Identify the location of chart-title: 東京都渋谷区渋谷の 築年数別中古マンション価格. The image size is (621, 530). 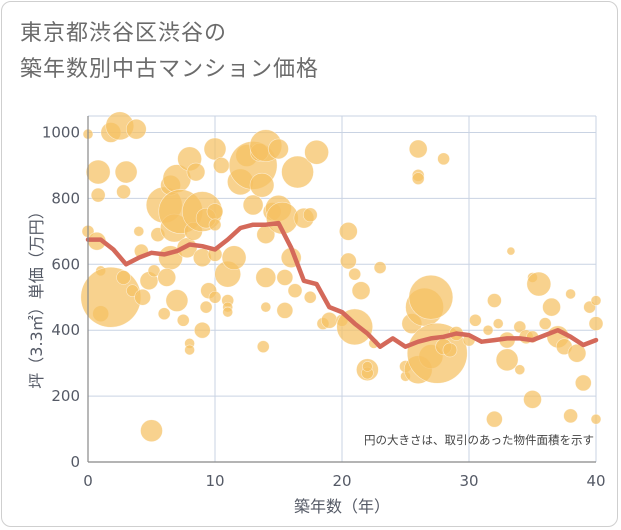
(300, 52).